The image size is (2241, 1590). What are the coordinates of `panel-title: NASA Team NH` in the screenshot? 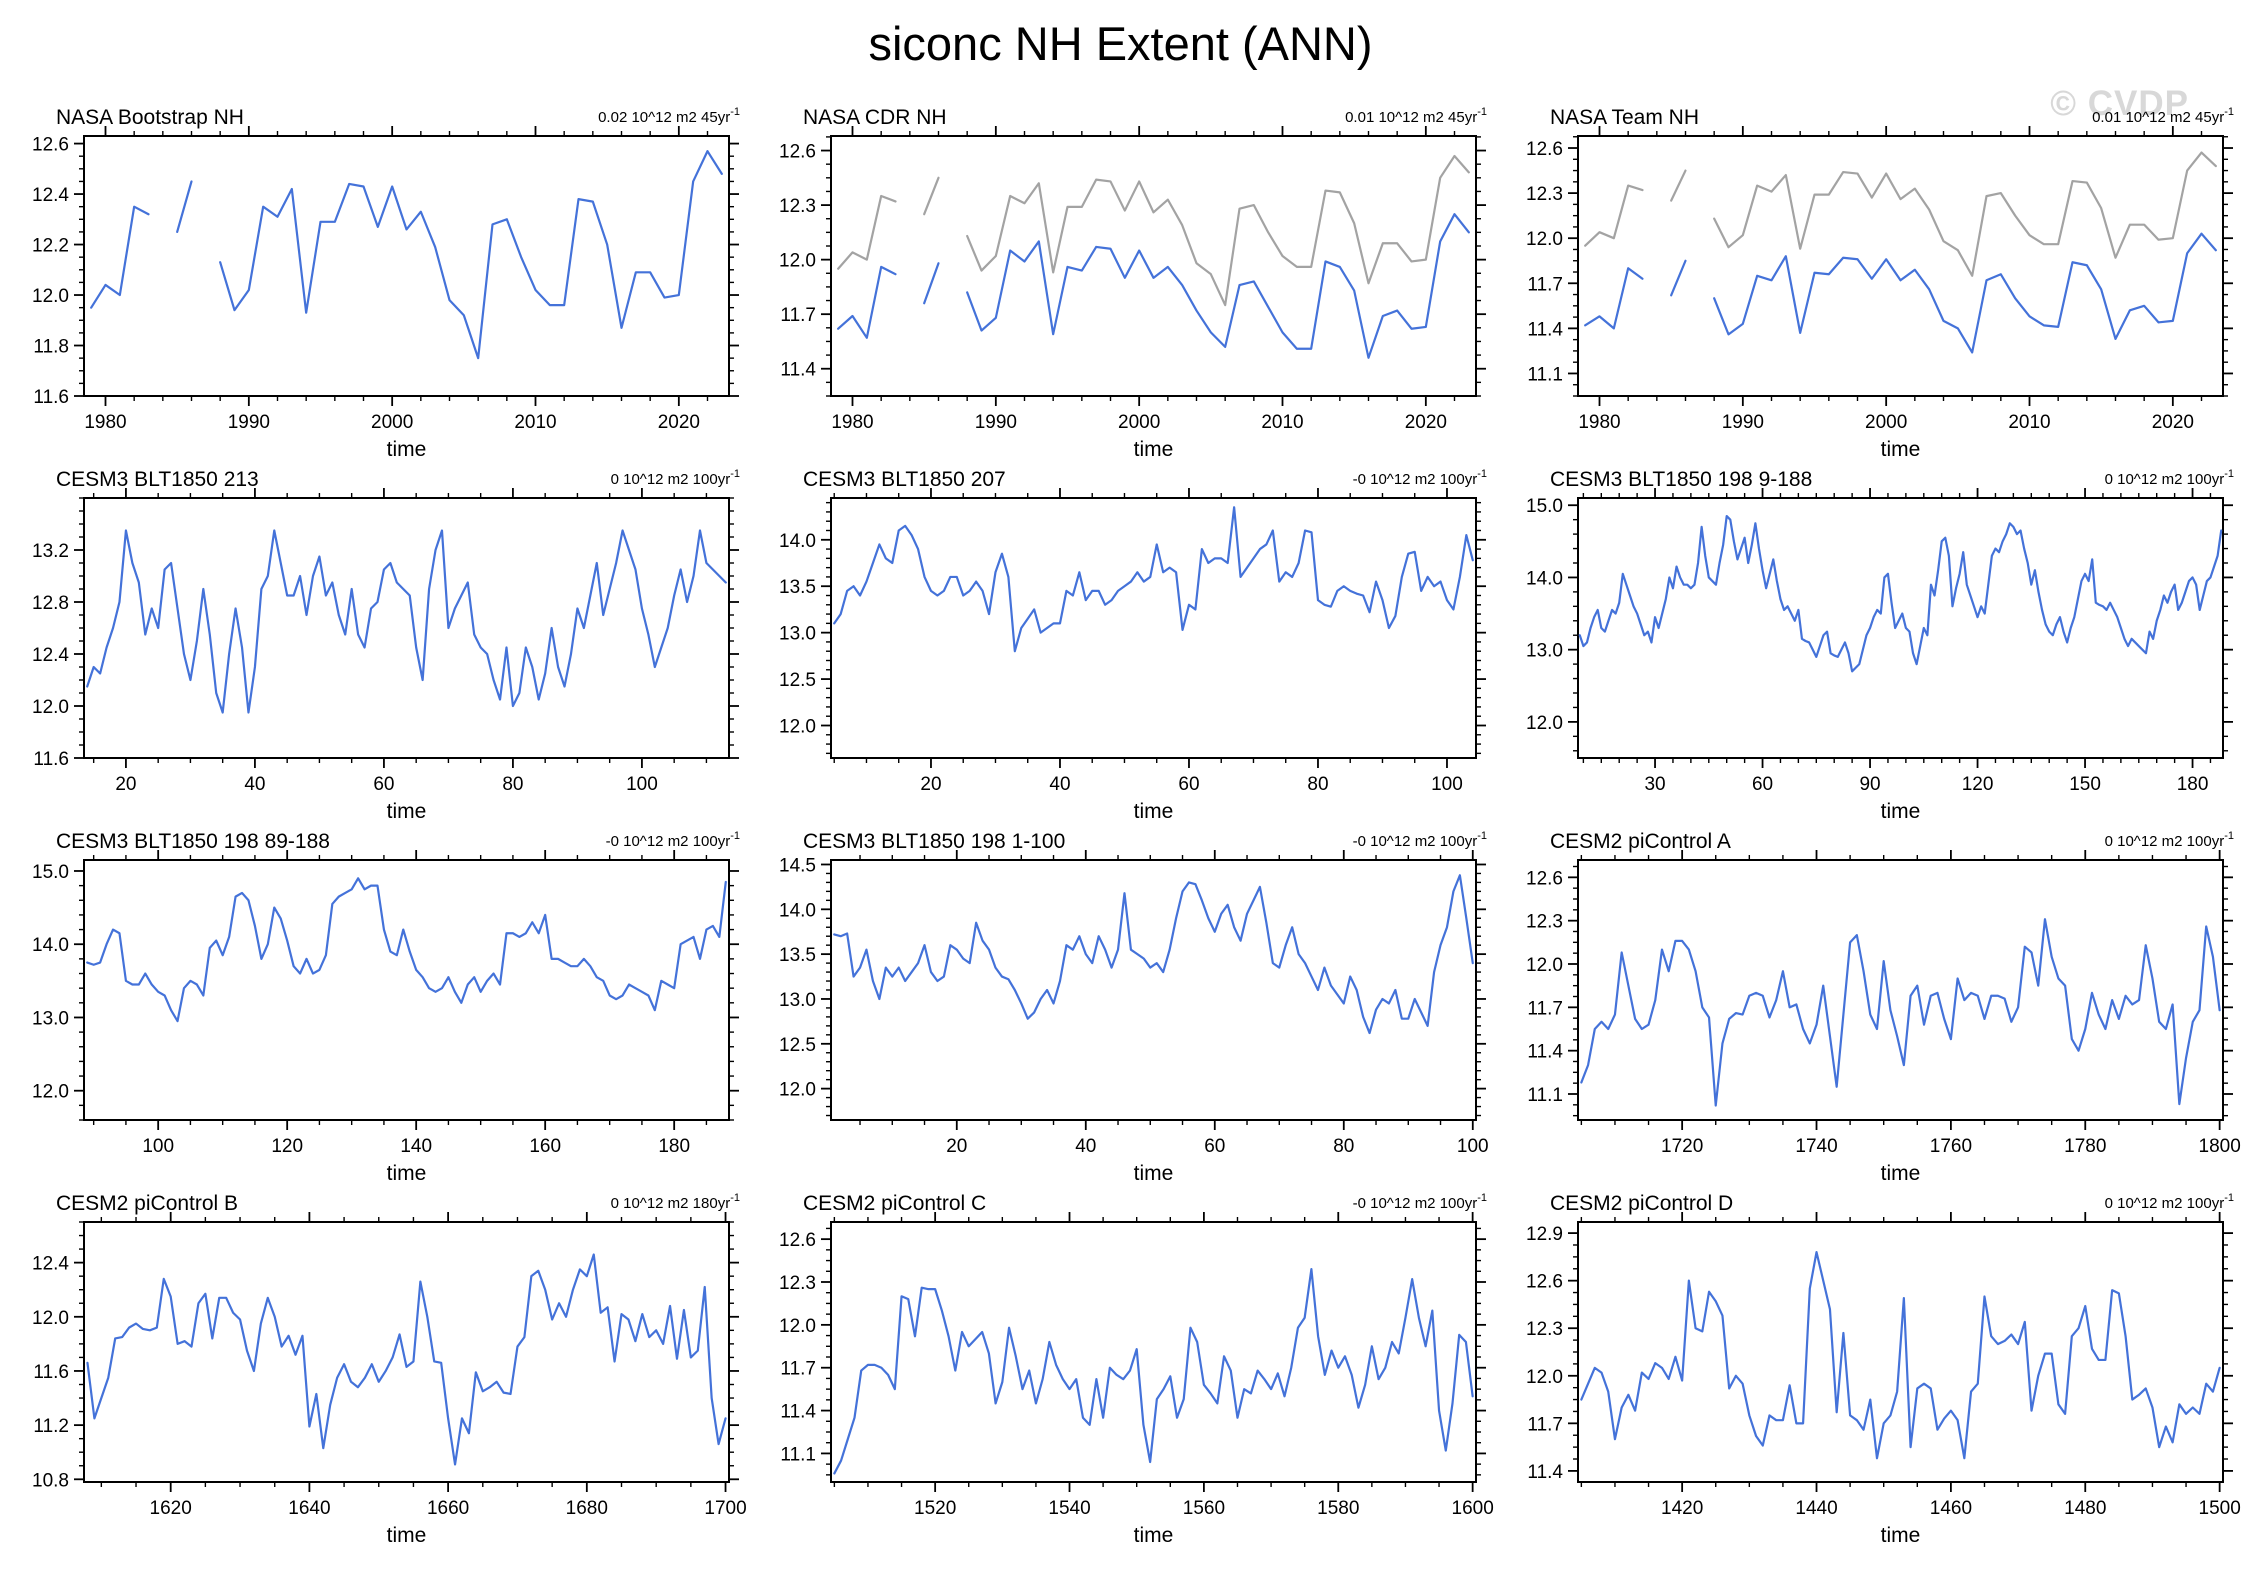 It's located at (1624, 117).